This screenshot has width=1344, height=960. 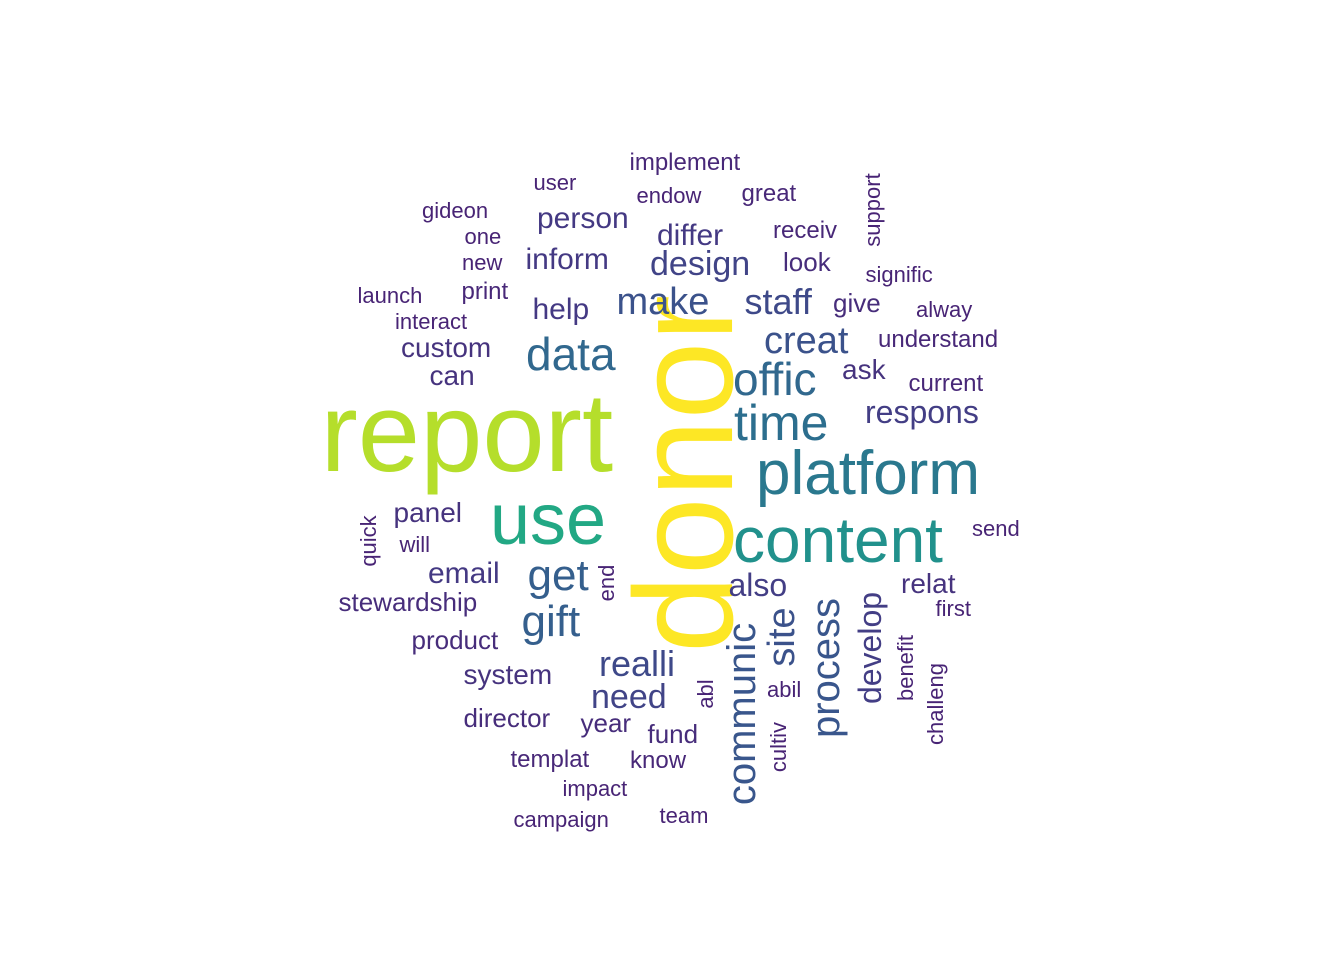 What do you see at coordinates (758, 585) in the screenshot?
I see `word-also: also` at bounding box center [758, 585].